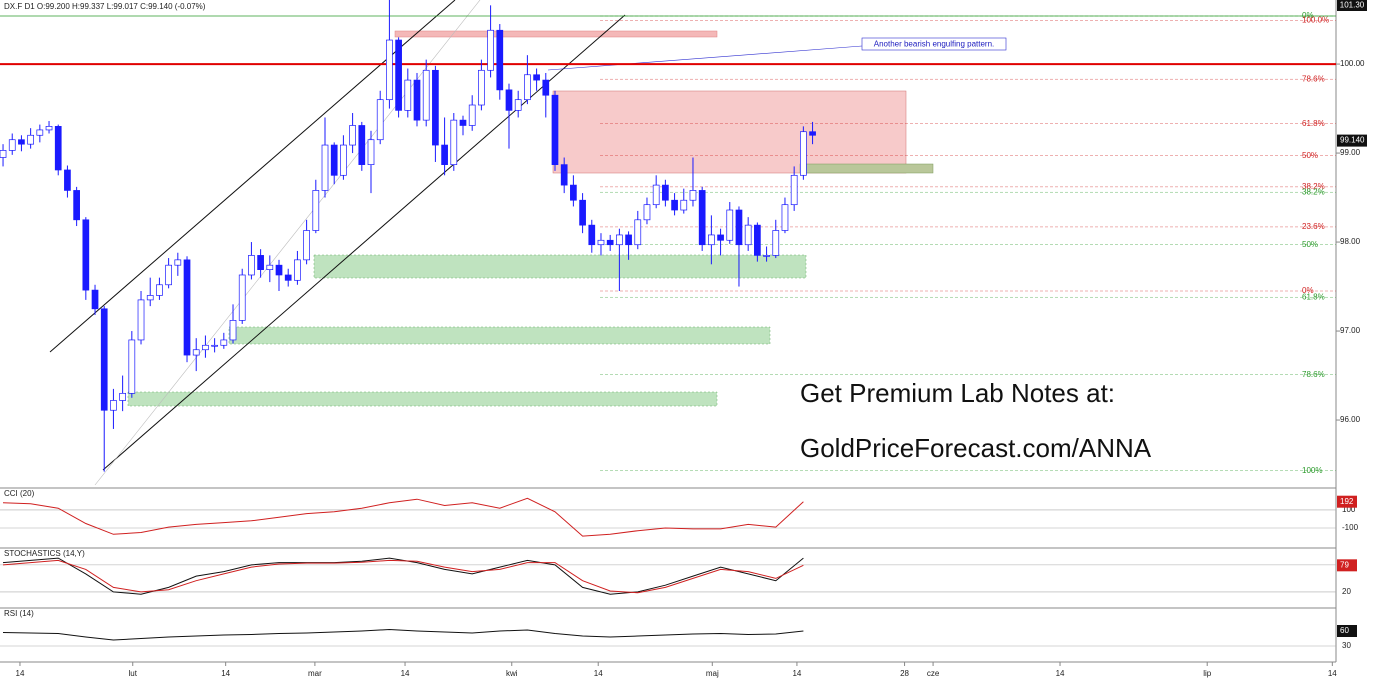 This screenshot has height=682, width=1386. I want to click on y-tick-label: 97.00, so click(1350, 330).